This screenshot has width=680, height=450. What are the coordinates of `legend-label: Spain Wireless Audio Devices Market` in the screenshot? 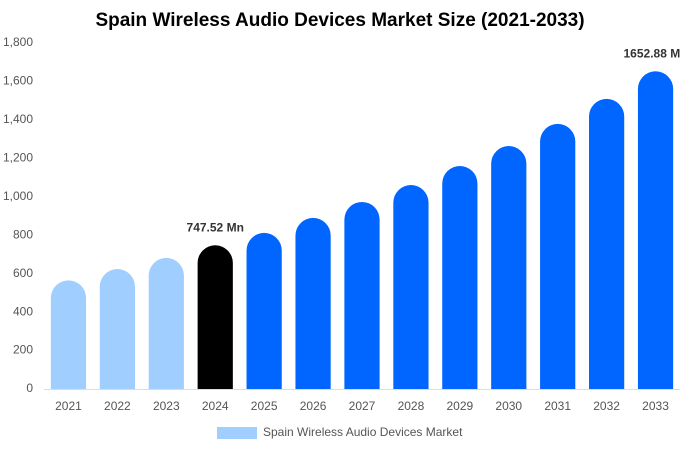 It's located at (363, 432).